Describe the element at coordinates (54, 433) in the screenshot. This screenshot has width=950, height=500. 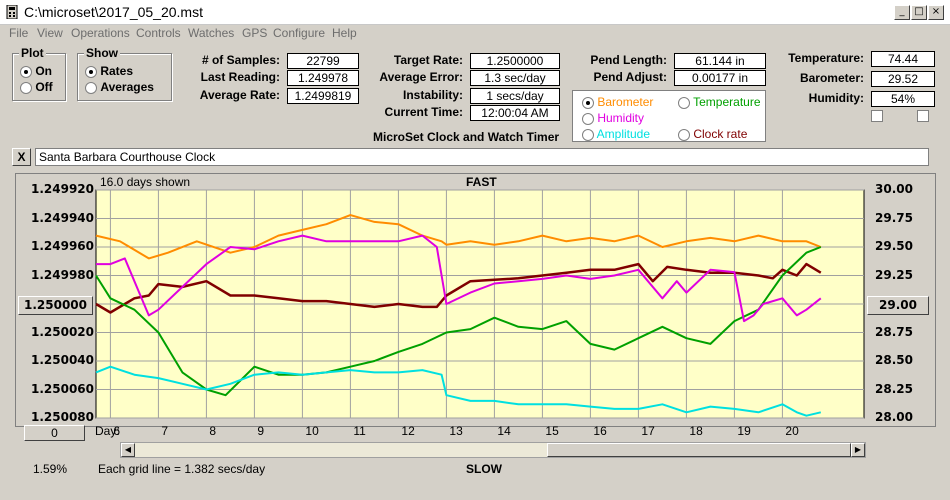
I see `zero-button: 0` at that location.